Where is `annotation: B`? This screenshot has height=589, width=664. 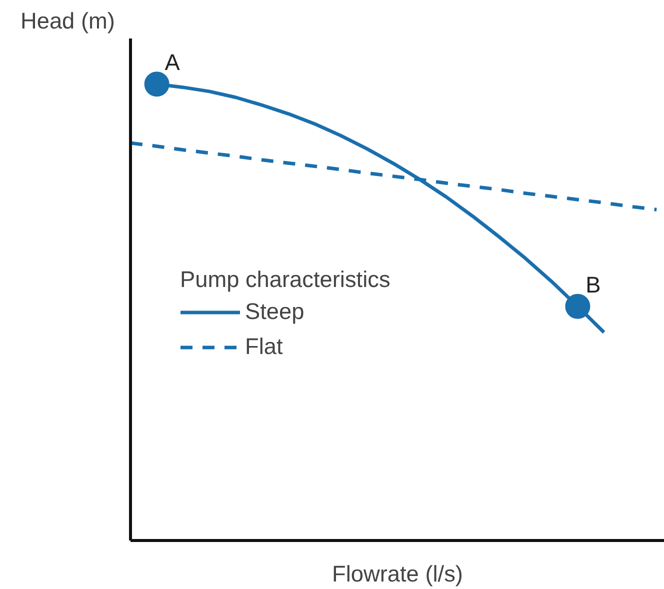
annotation: B is located at coordinates (593, 284).